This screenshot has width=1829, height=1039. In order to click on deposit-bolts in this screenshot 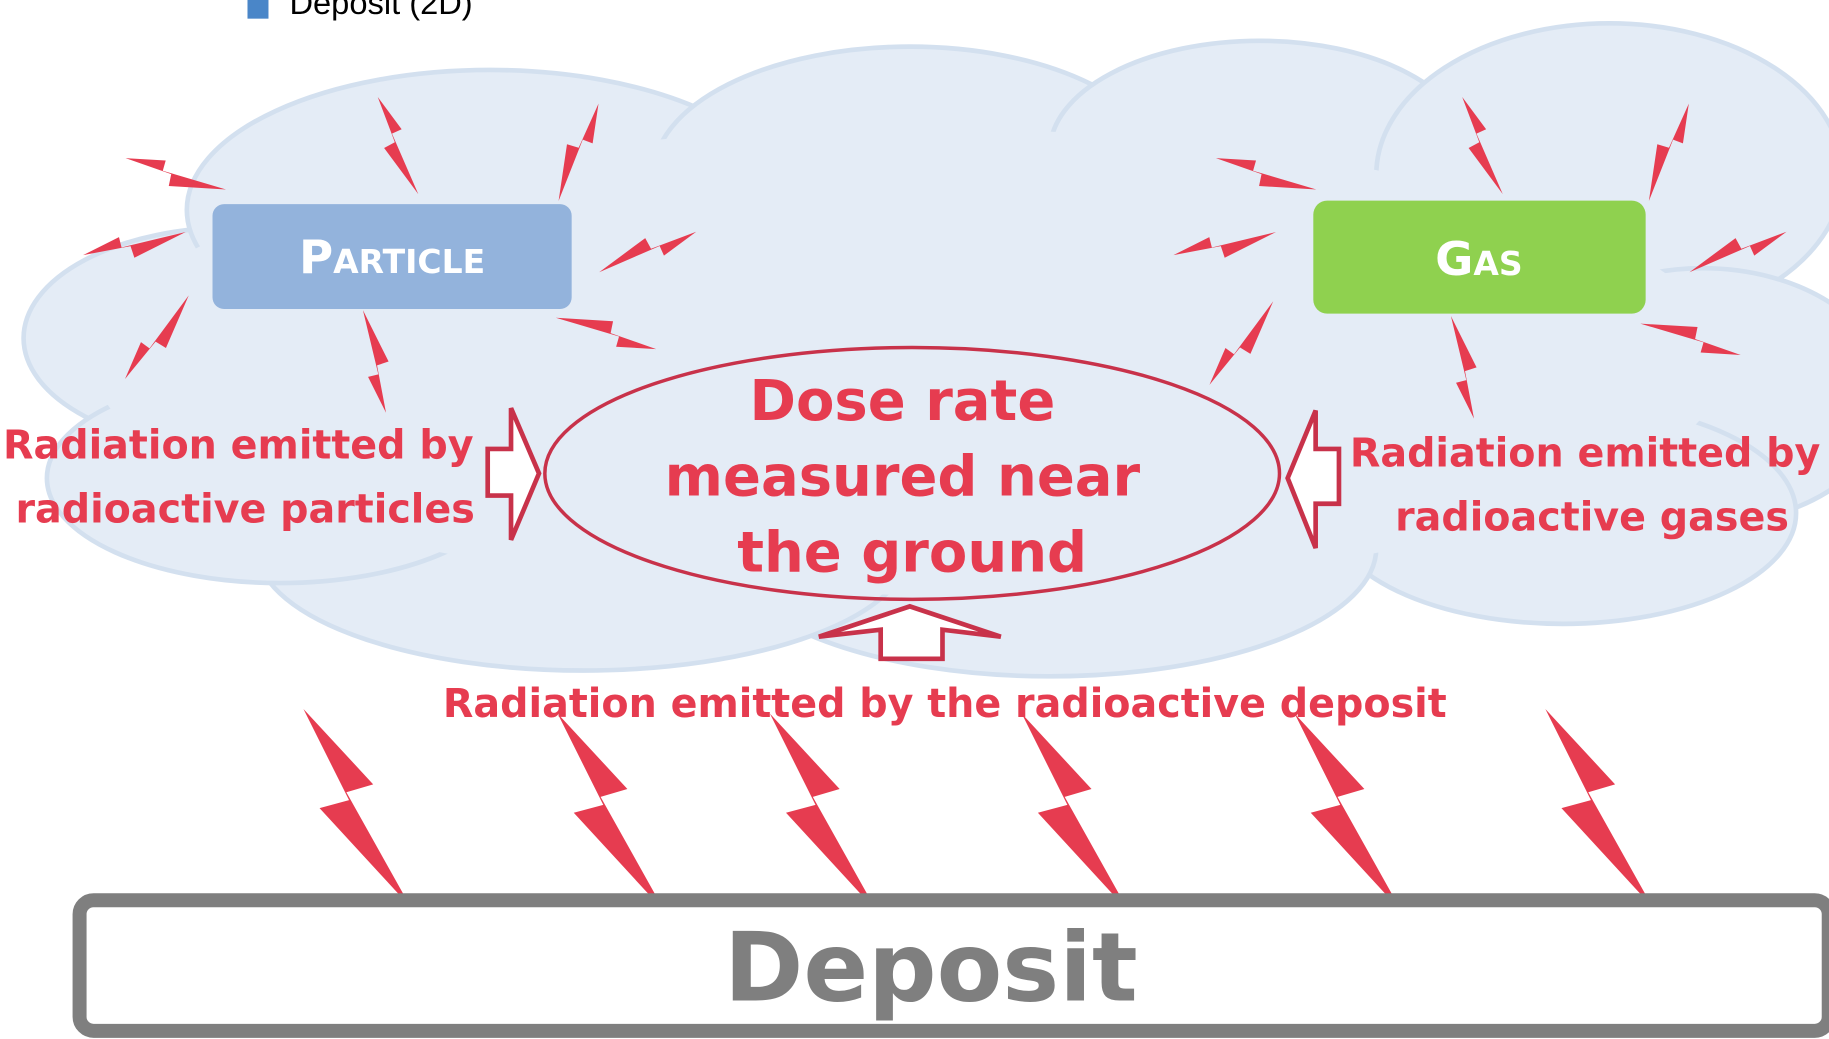, I will do `click(978, 810)`.